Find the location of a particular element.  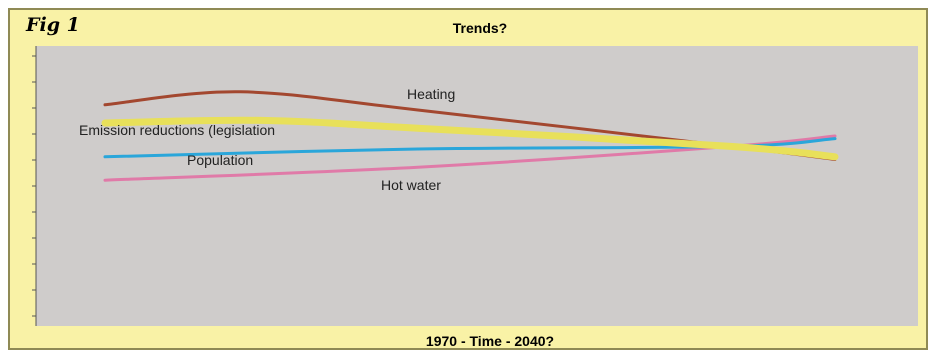

x-axis-label: 1970 - Time - 2040? is located at coordinates (490, 341).